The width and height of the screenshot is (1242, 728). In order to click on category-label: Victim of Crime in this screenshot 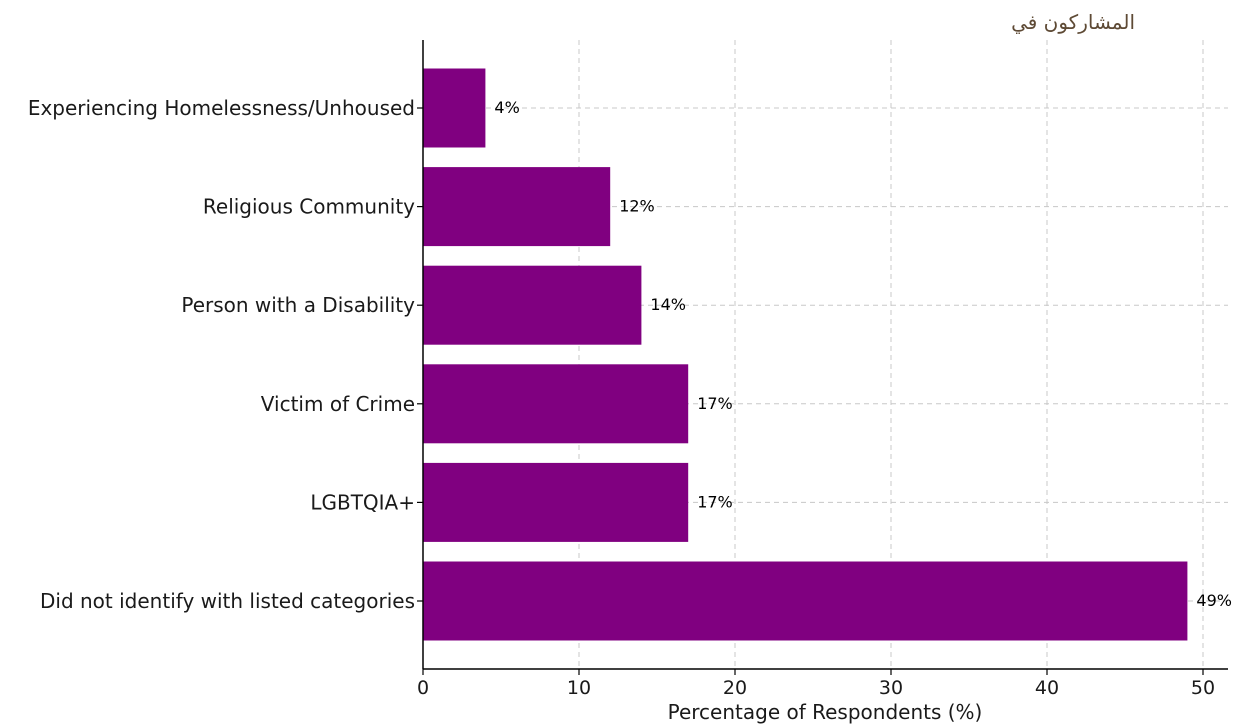, I will do `click(338, 404)`.